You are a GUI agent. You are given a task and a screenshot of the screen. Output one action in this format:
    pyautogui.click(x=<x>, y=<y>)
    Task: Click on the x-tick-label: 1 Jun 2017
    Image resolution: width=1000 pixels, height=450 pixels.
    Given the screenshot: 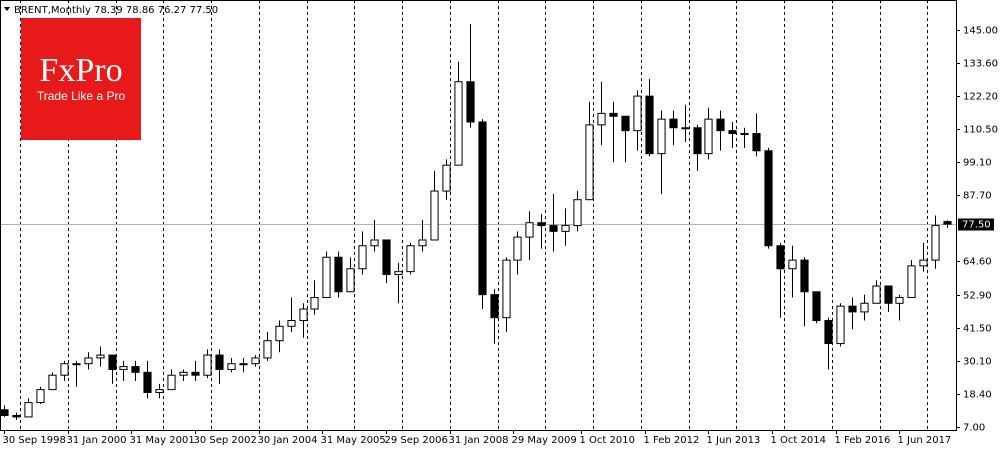 What is the action you would take?
    pyautogui.click(x=925, y=440)
    